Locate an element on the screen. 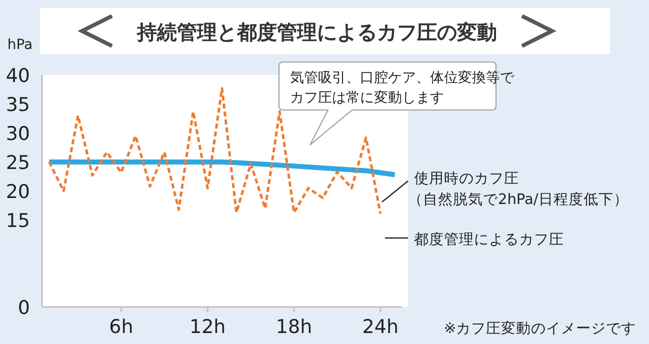 This screenshot has width=649, height=344. series-label: 使用時のカフ圧（自然脱気で2hPa/日程度低下） is located at coordinates (518, 189).